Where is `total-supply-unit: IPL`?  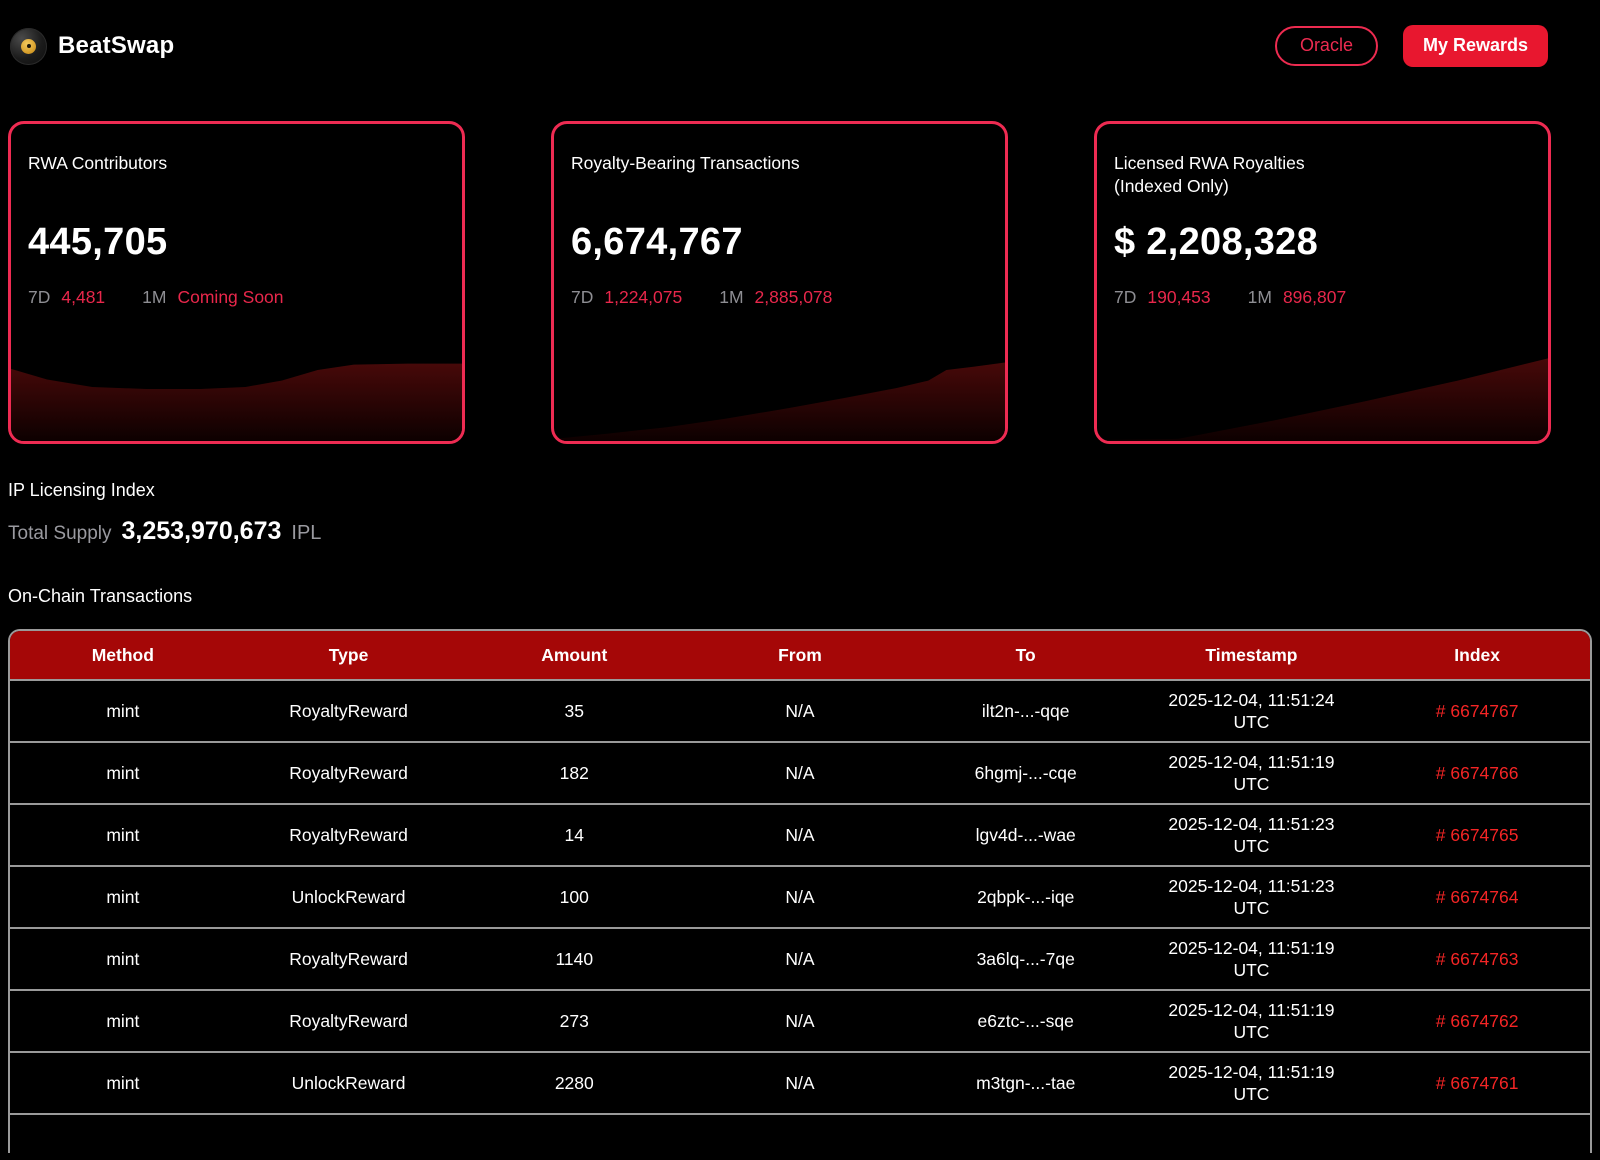
total-supply-unit: IPL is located at coordinates (306, 533).